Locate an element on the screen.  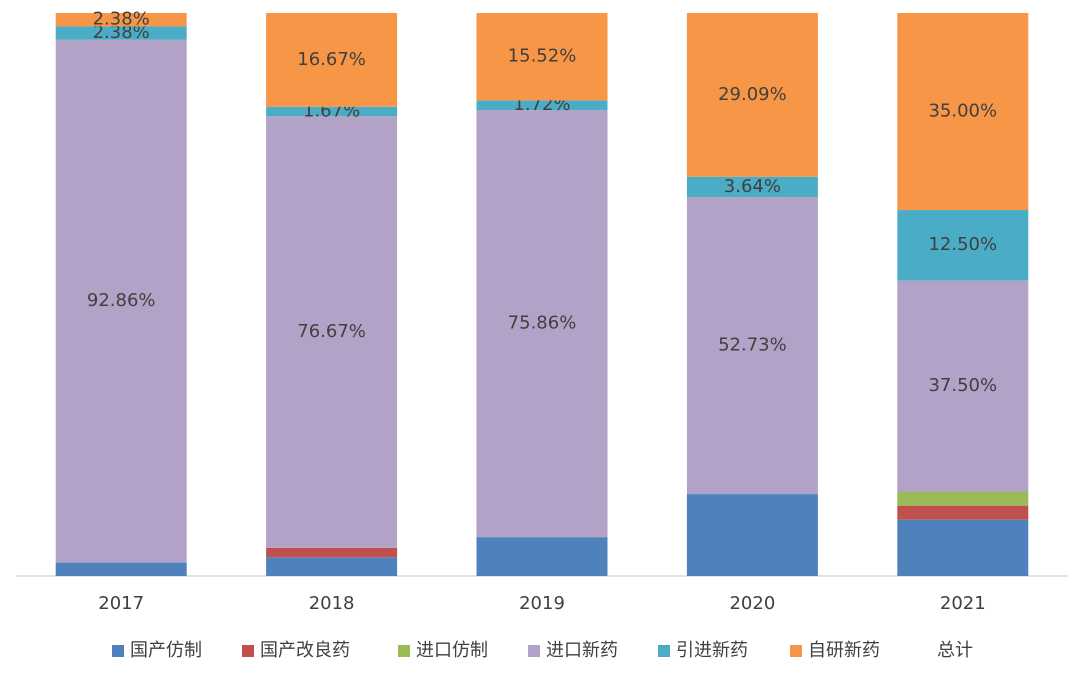
data-label: 15.52% is located at coordinates (542, 56).